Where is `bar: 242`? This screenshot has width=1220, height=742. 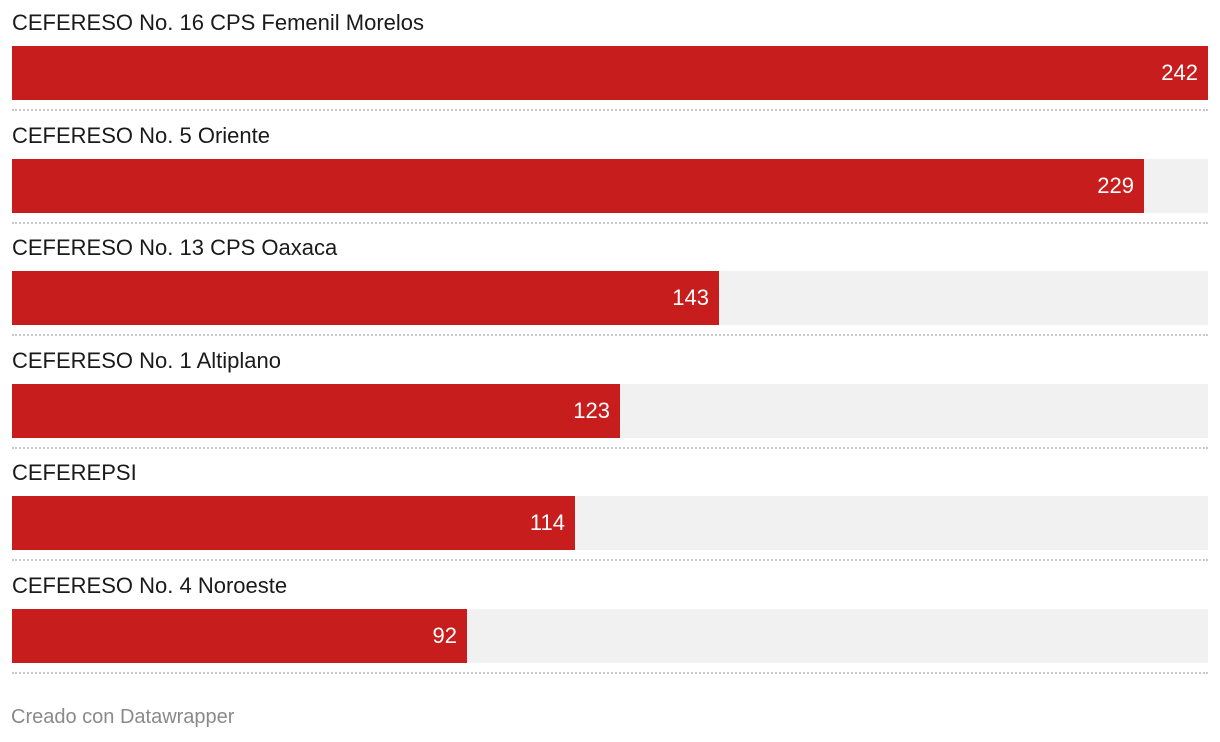 bar: 242 is located at coordinates (610, 73).